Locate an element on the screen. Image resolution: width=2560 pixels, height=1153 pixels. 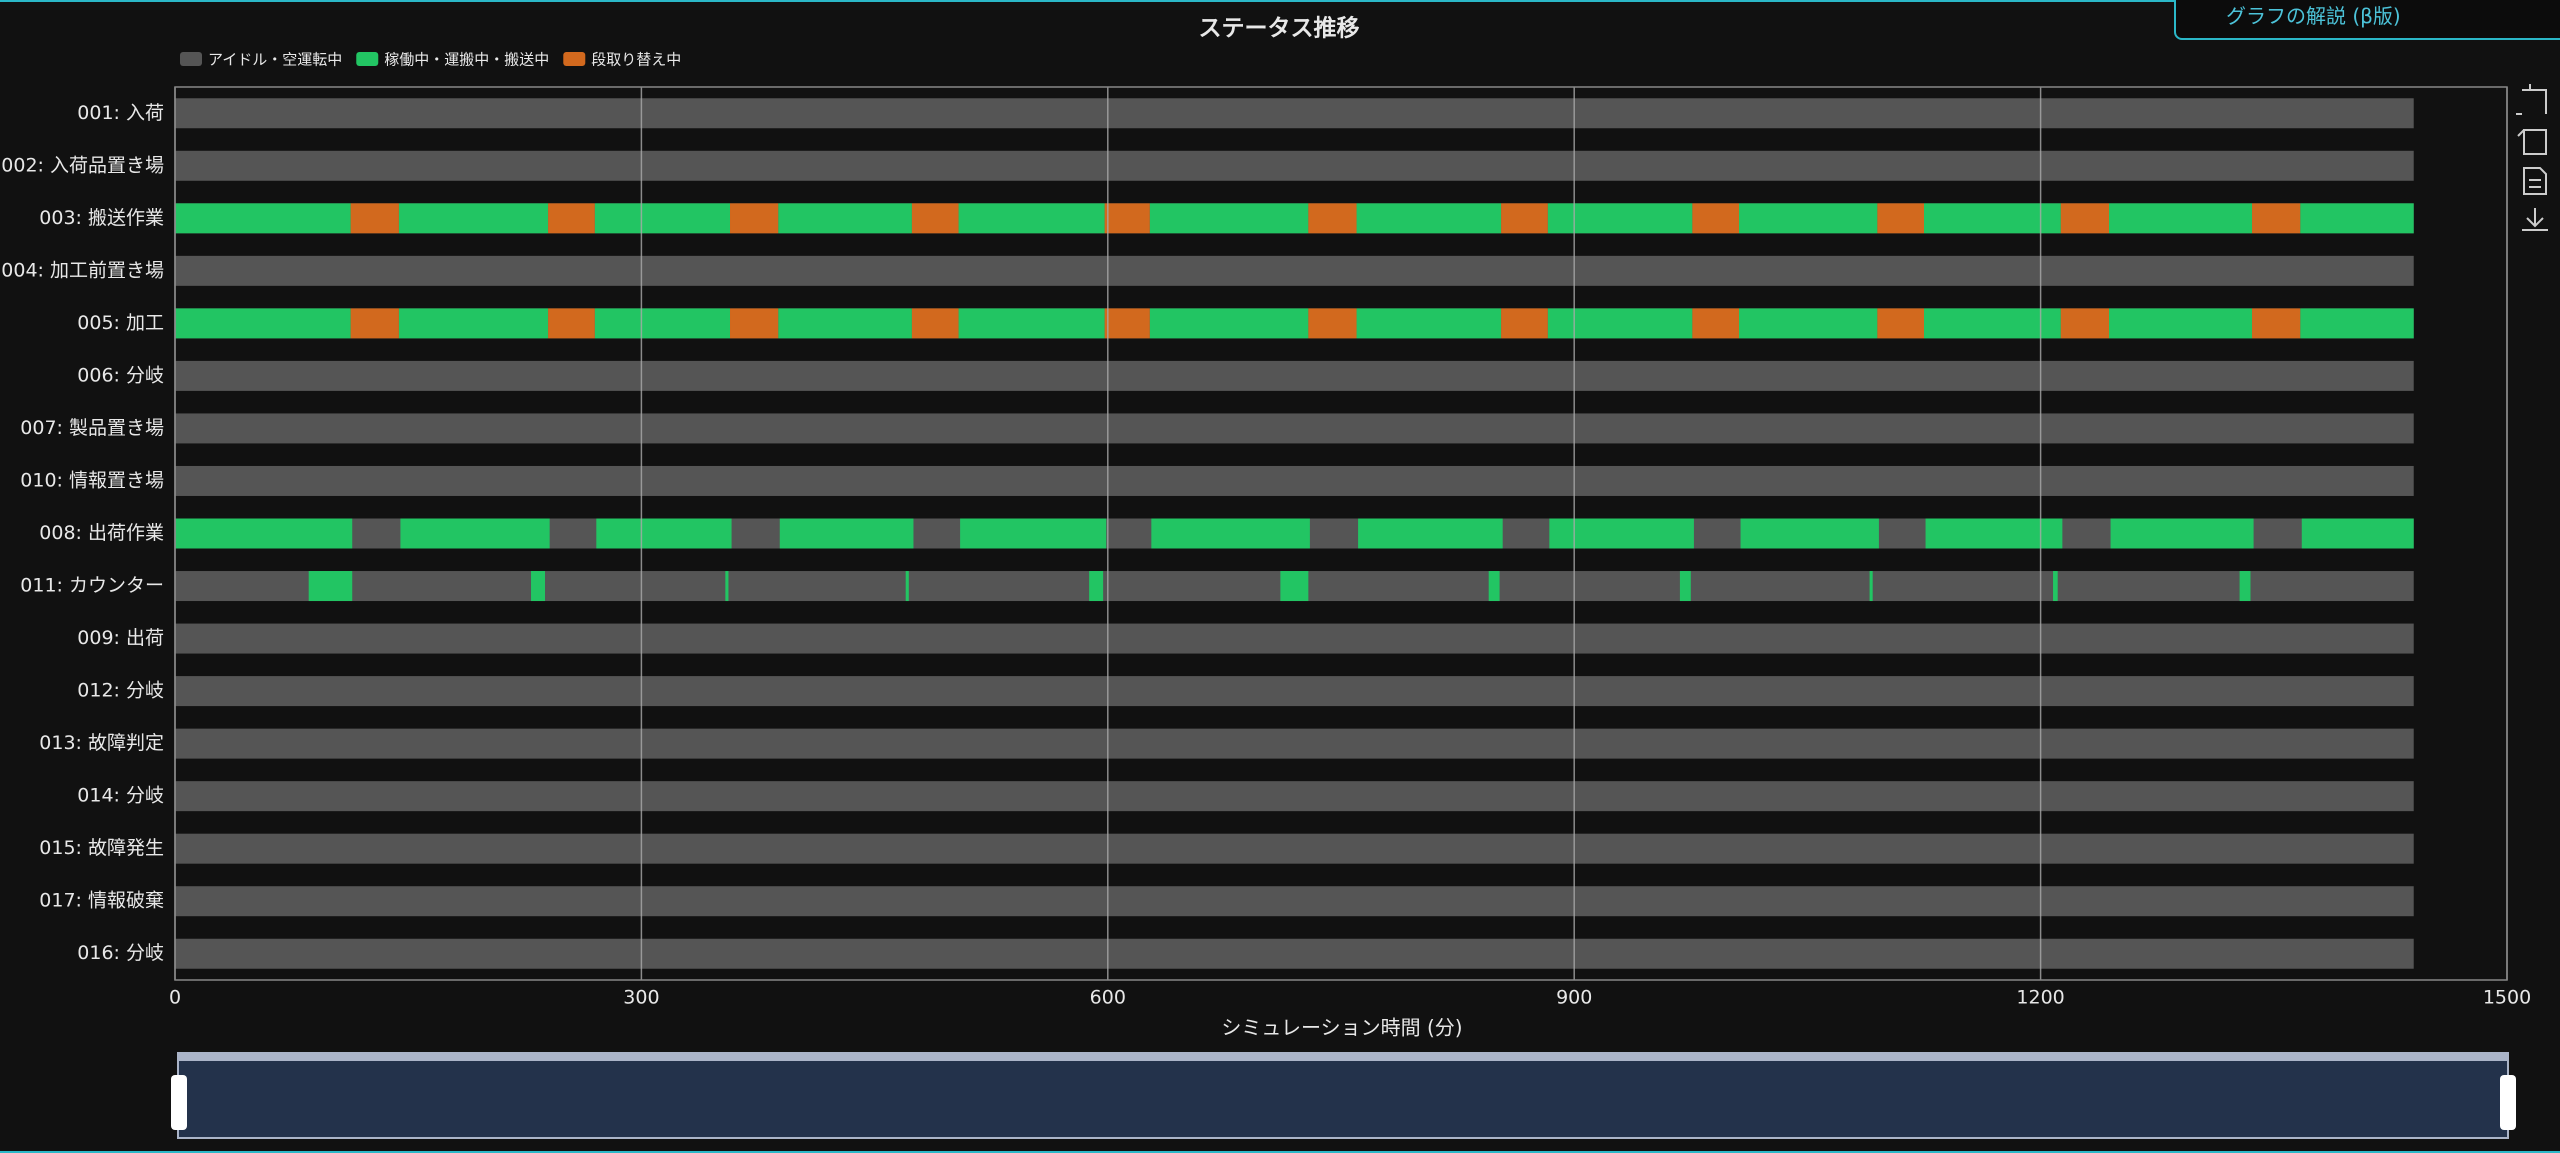
y-tick-label: 002: 入荷品置き場 is located at coordinates (82, 165).